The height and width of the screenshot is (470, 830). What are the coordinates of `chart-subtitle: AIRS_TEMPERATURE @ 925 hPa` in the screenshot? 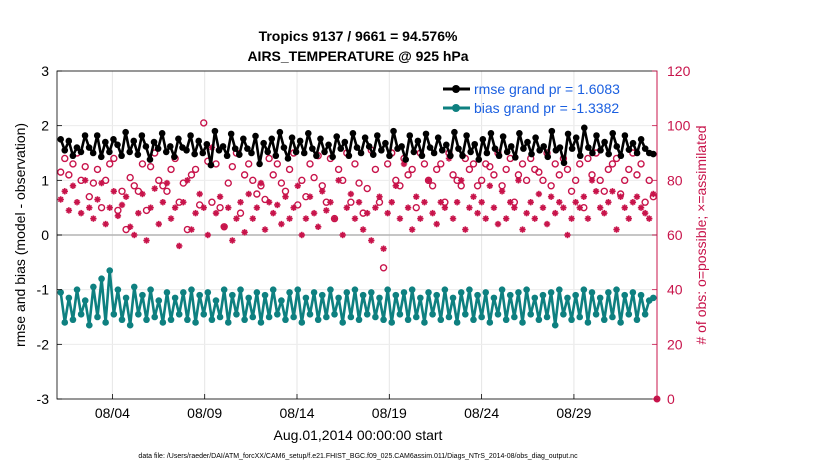 It's located at (357, 56).